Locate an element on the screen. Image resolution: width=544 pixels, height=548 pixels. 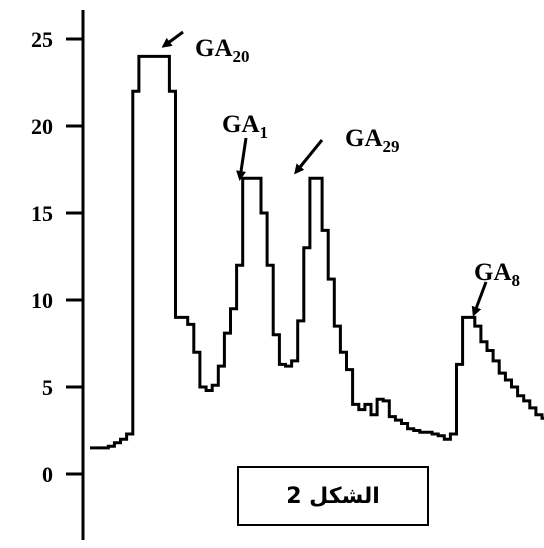
figure-caption-text: الشكل 2 is located at coordinates (333, 496).